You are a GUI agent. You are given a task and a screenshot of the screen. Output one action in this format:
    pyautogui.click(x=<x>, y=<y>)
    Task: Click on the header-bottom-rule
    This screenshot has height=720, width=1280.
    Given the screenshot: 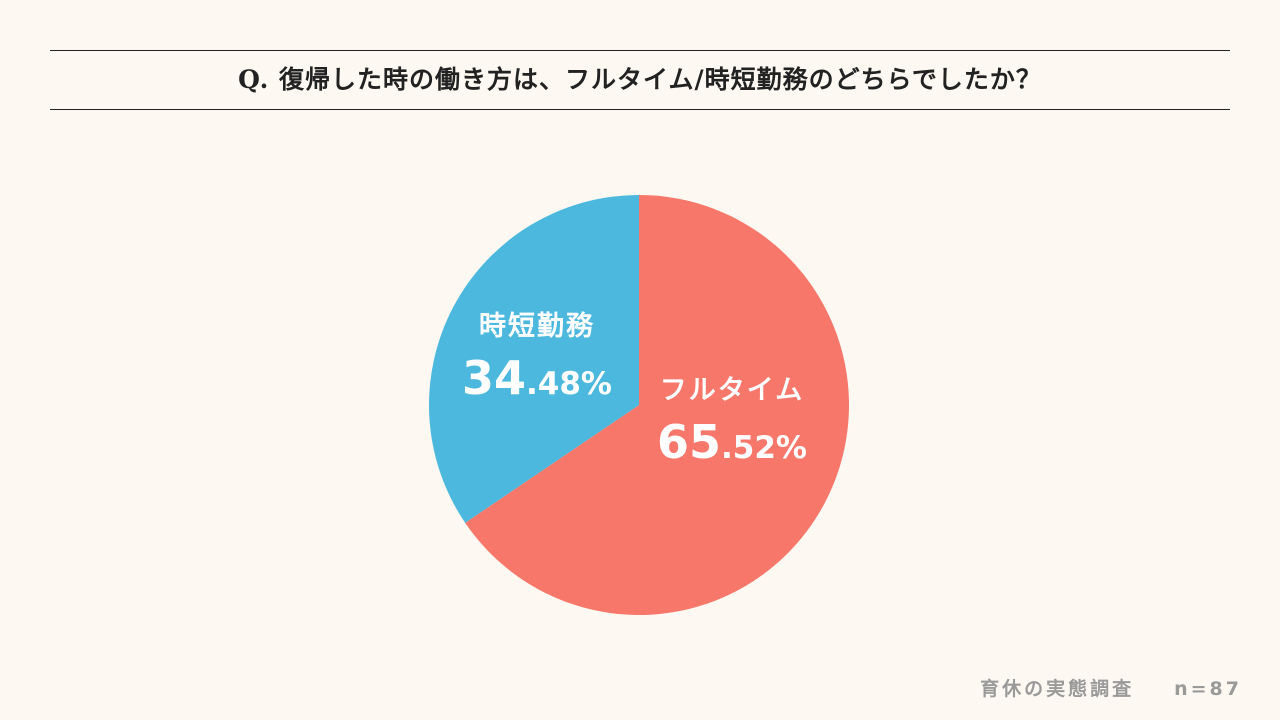 What is the action you would take?
    pyautogui.click(x=640, y=109)
    